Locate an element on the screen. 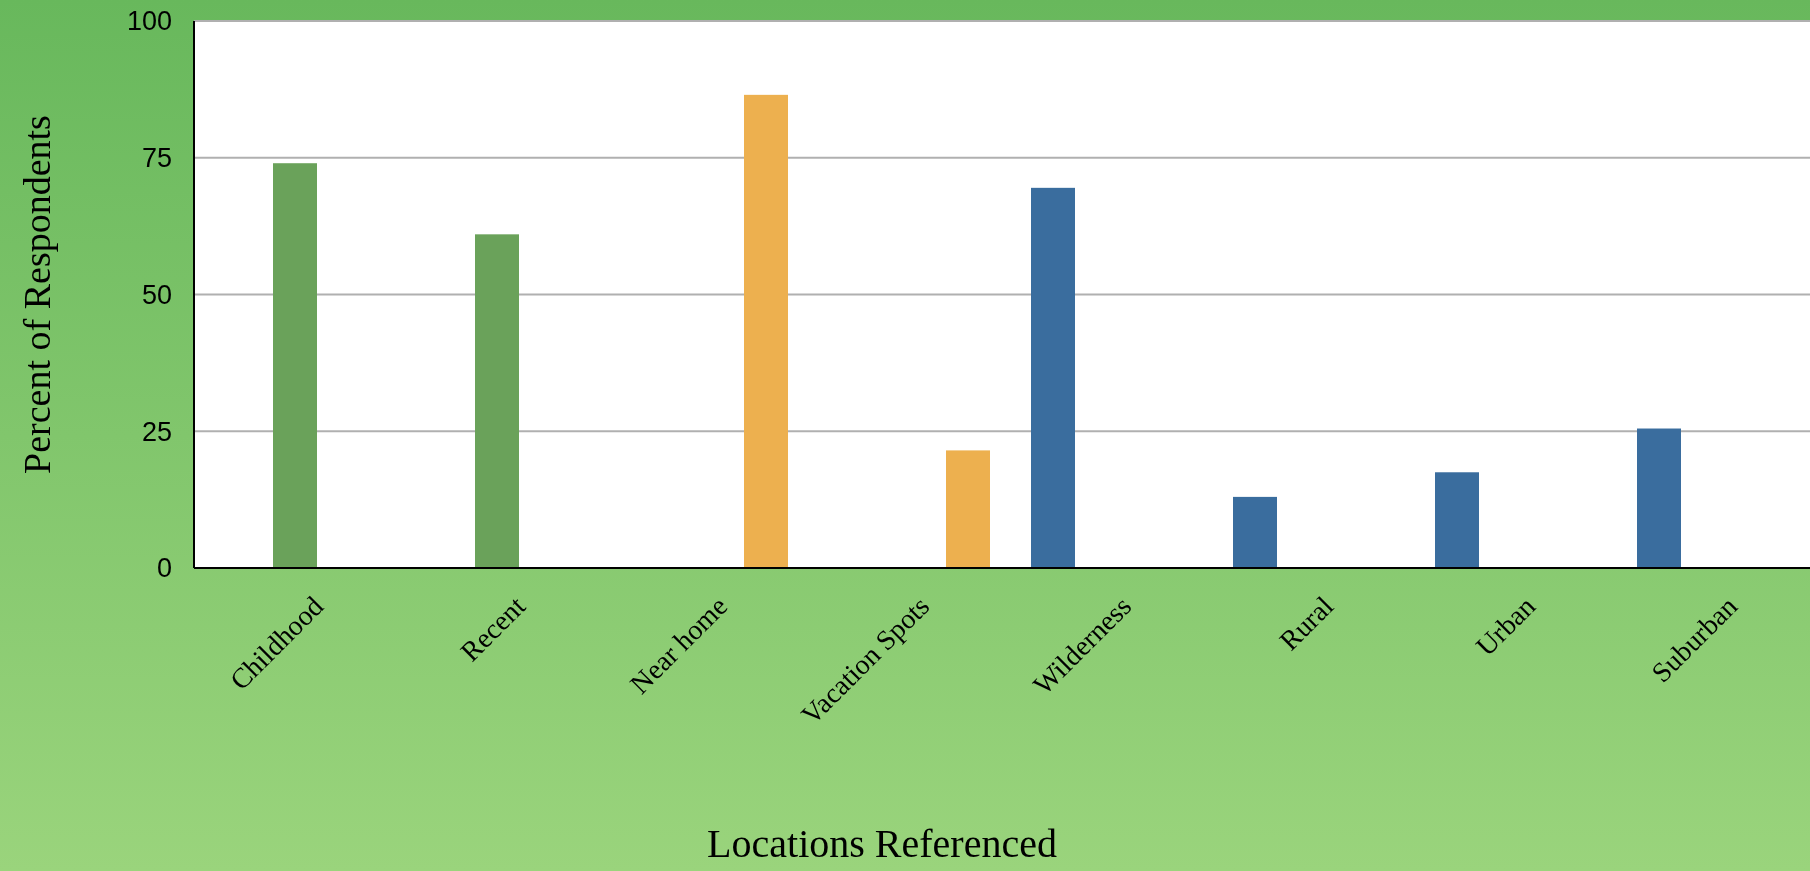 The image size is (1810, 871). y-tick-label: 50 is located at coordinates (156, 294).